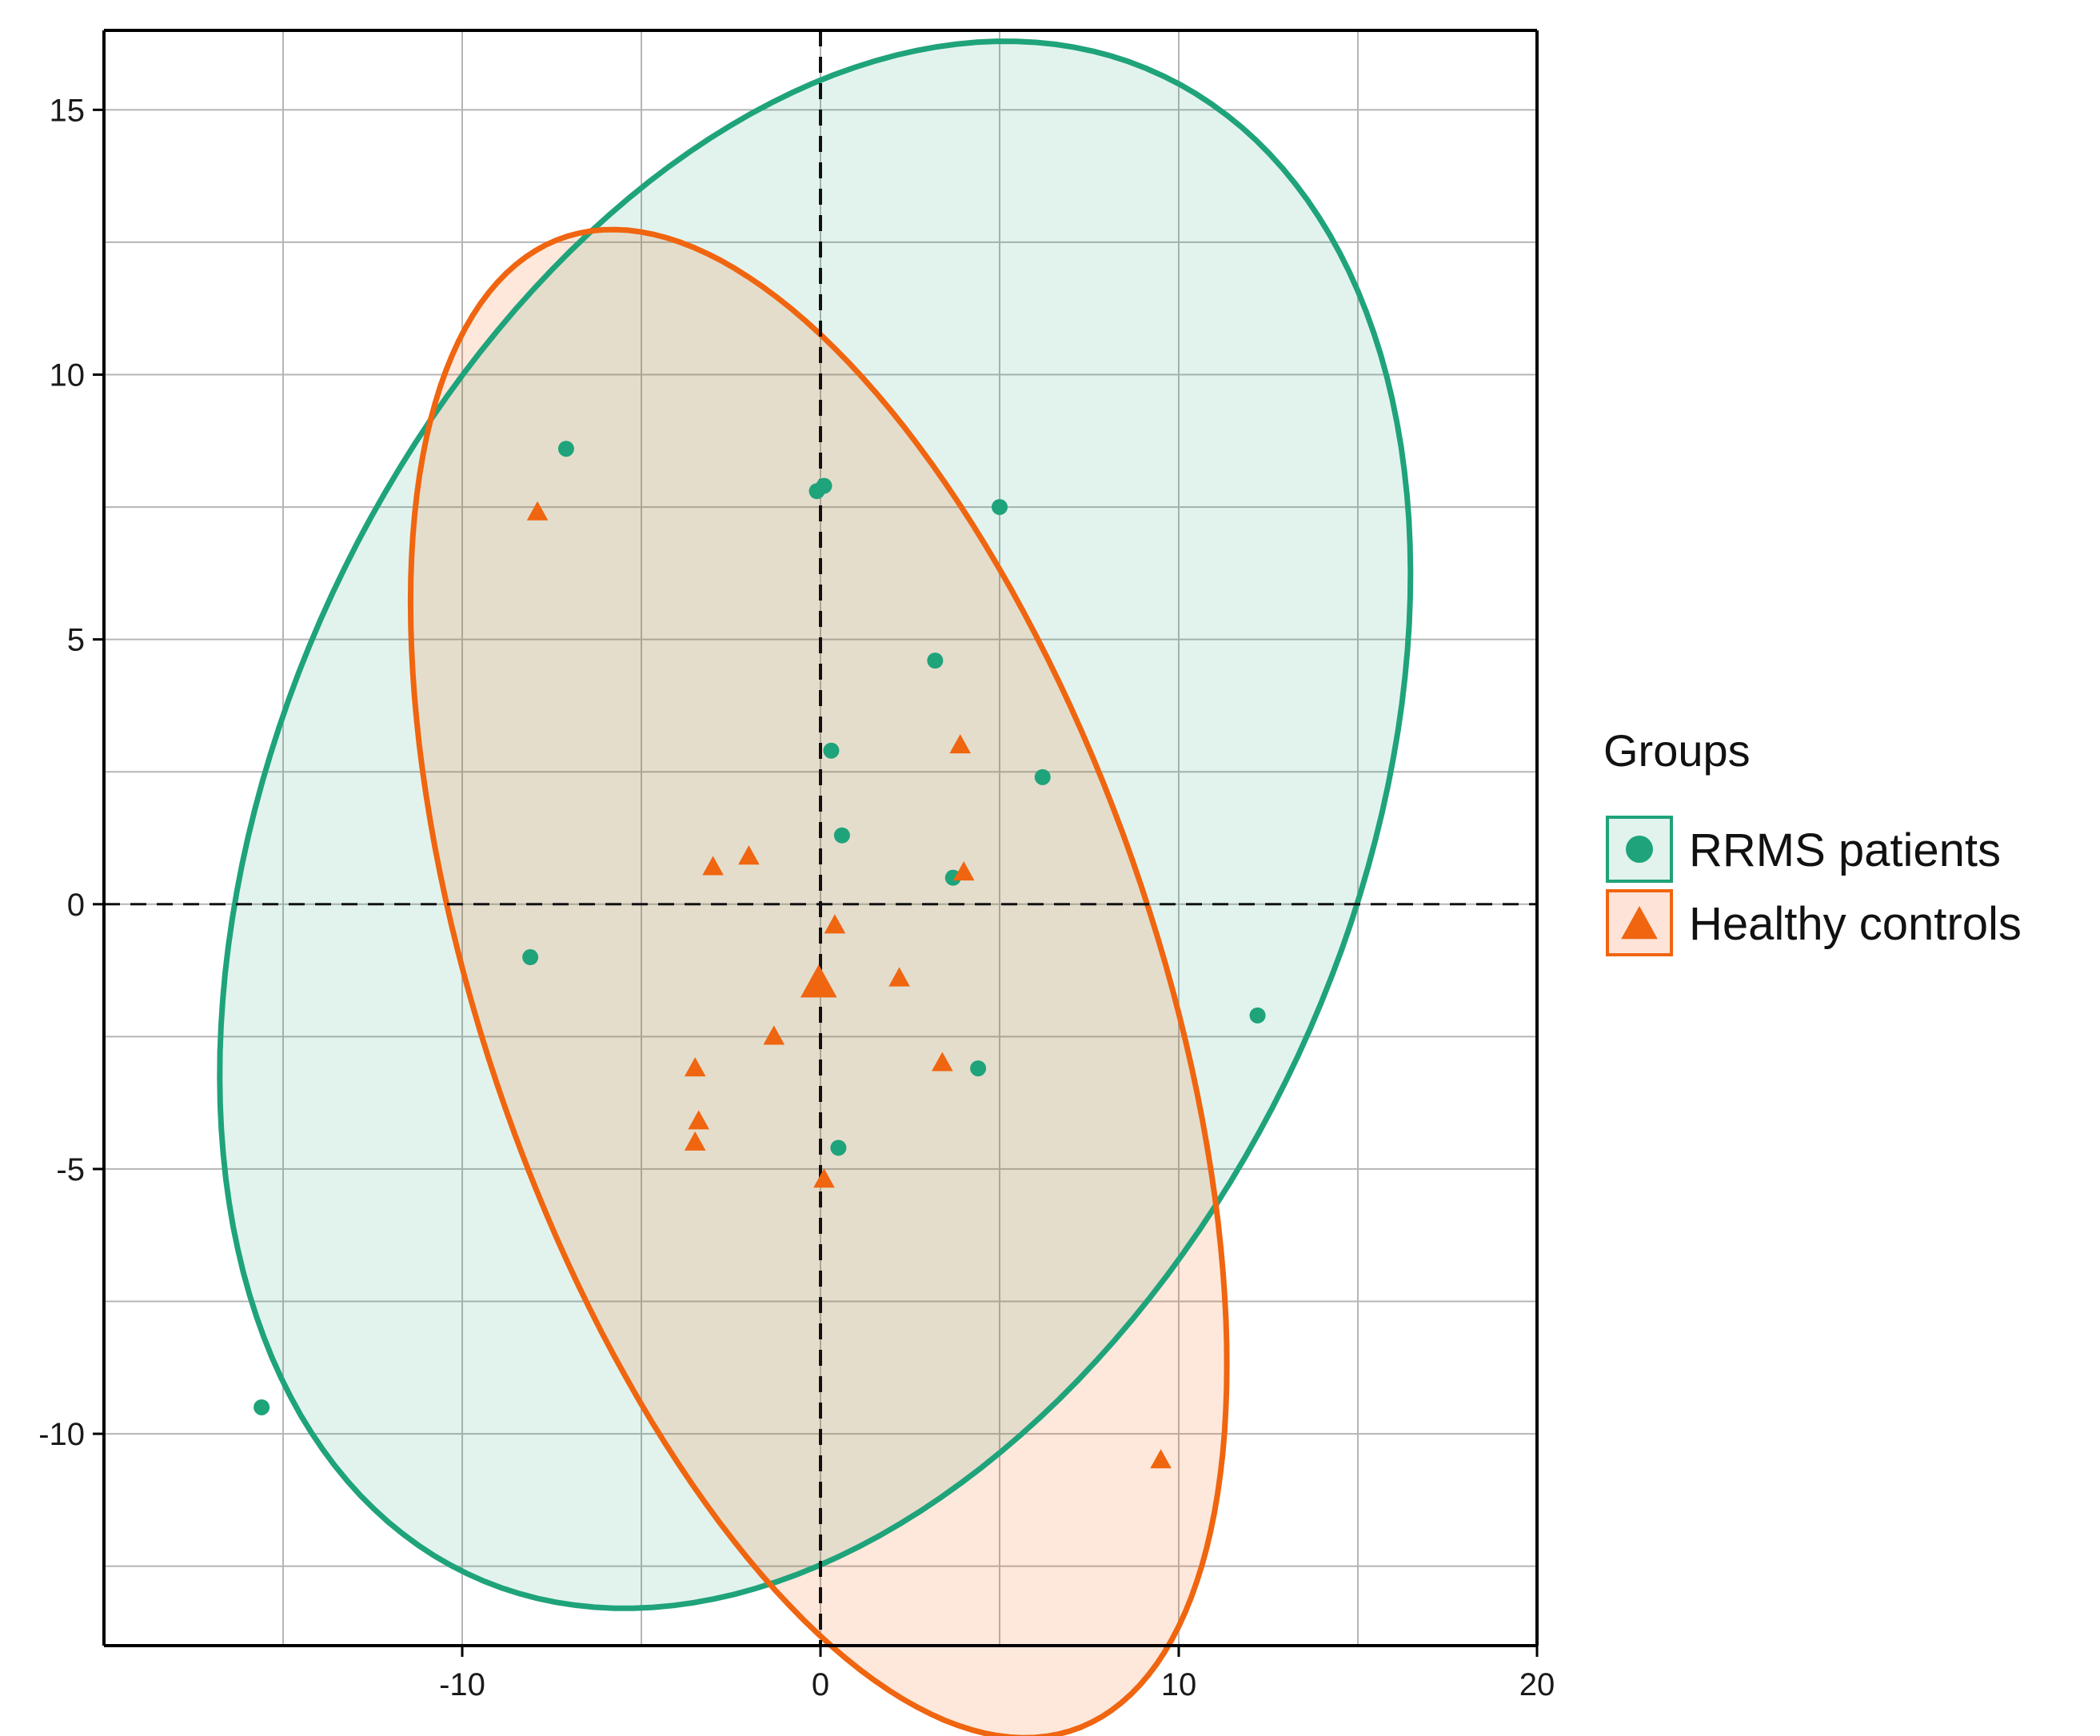 The image size is (2100, 1736). What do you see at coordinates (71, 1169) in the screenshot?
I see `y-tick-label: -5` at bounding box center [71, 1169].